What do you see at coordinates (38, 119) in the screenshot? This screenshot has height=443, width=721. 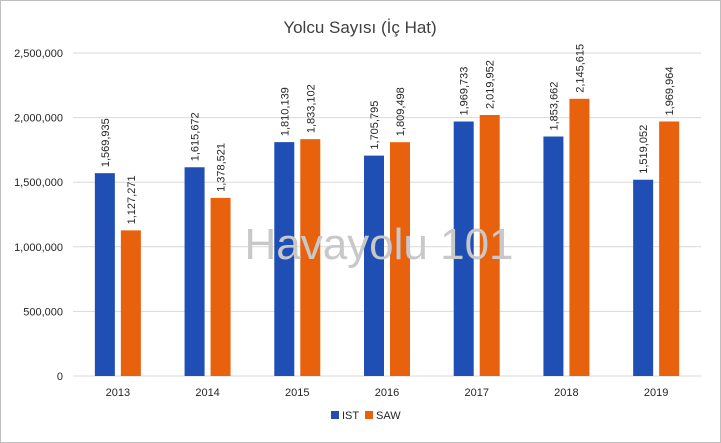 I see `y-tick-label: 2,000,000` at bounding box center [38, 119].